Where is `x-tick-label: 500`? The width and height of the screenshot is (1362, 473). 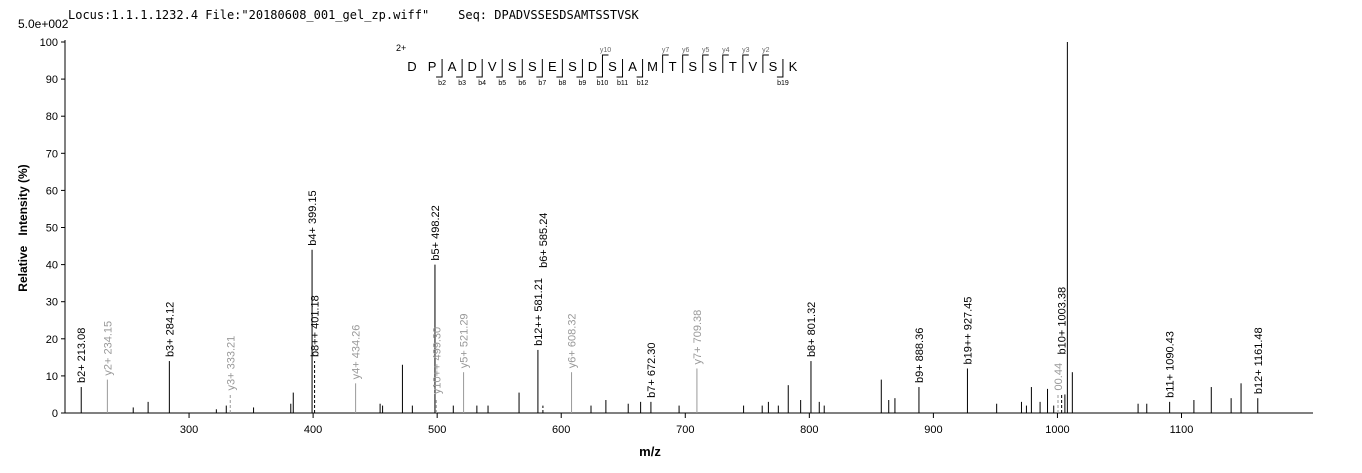
x-tick-label: 500 is located at coordinates (437, 430).